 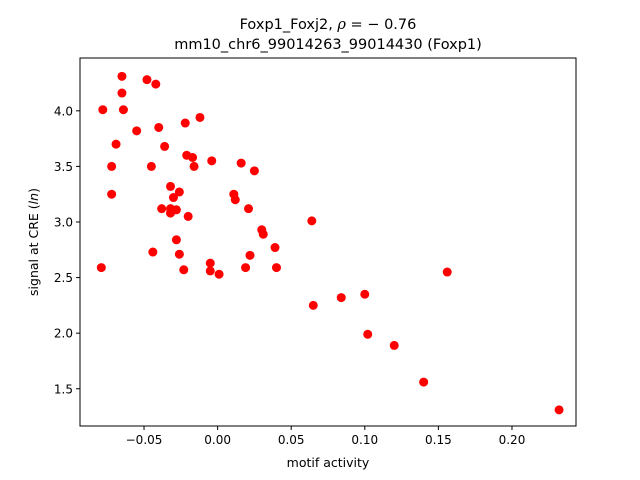 What do you see at coordinates (291, 440) in the screenshot?
I see `x-tick-label-2: 0.05` at bounding box center [291, 440].